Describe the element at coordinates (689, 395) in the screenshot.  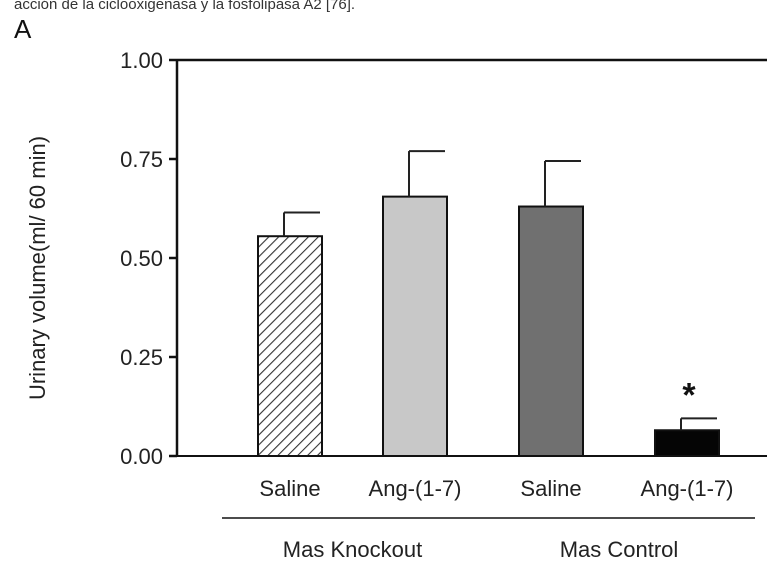
I see `significance-marker: *` at that location.